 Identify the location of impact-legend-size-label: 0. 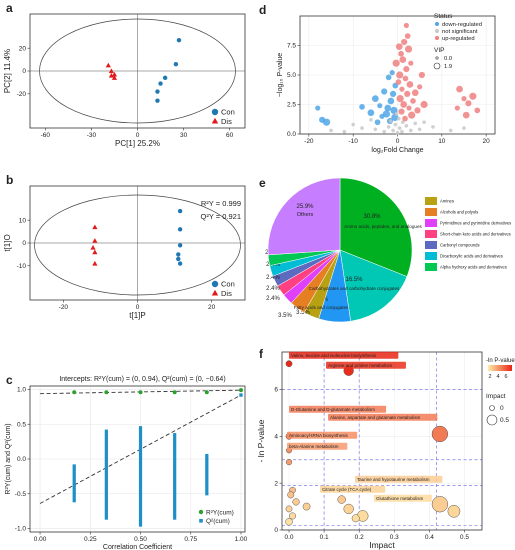
(502, 408).